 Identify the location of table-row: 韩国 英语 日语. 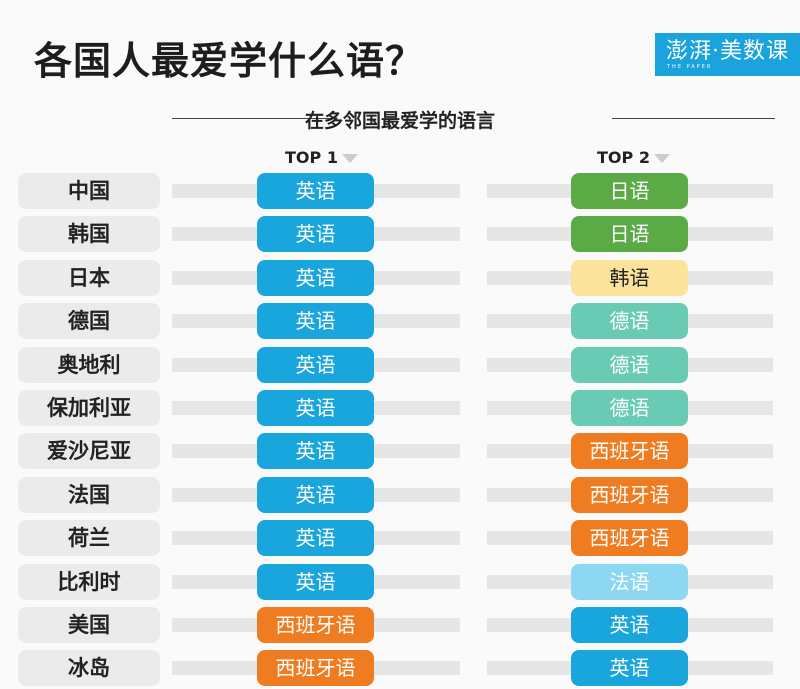
(400, 235).